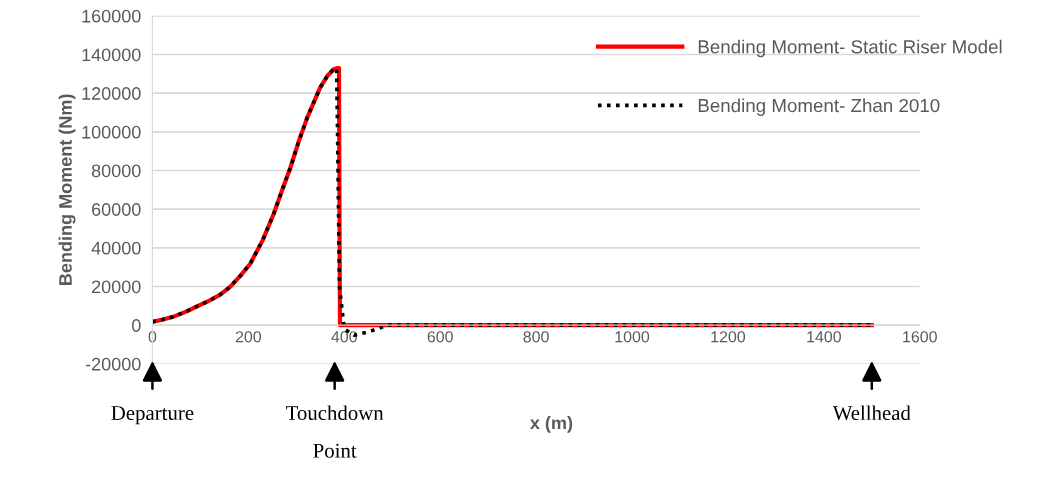 This screenshot has height=480, width=1044. Describe the element at coordinates (536, 337) in the screenshot. I see `x-tick-label: 800` at that location.